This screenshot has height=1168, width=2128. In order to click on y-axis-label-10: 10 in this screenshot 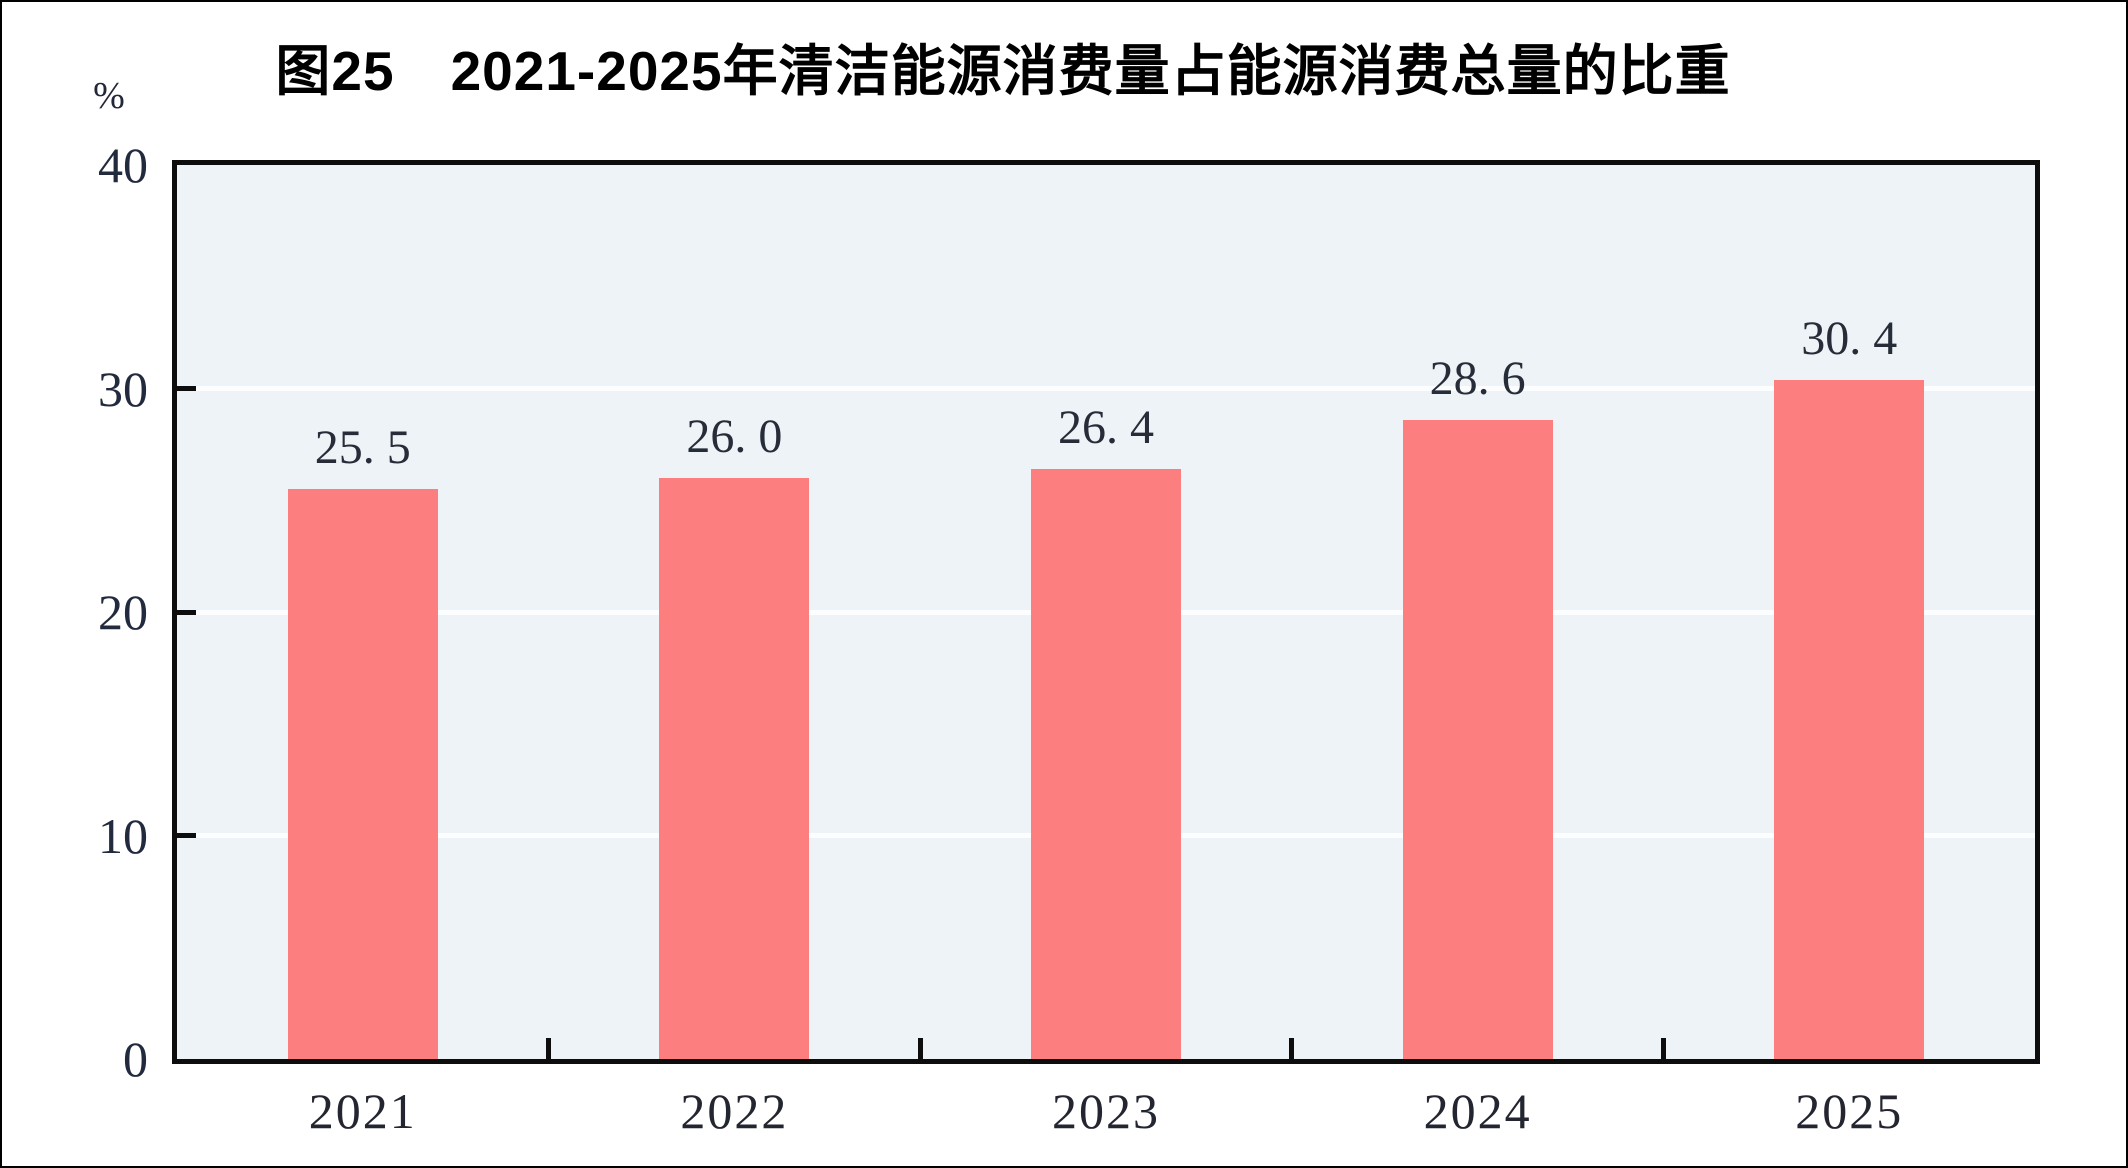, I will do `click(123, 835)`.